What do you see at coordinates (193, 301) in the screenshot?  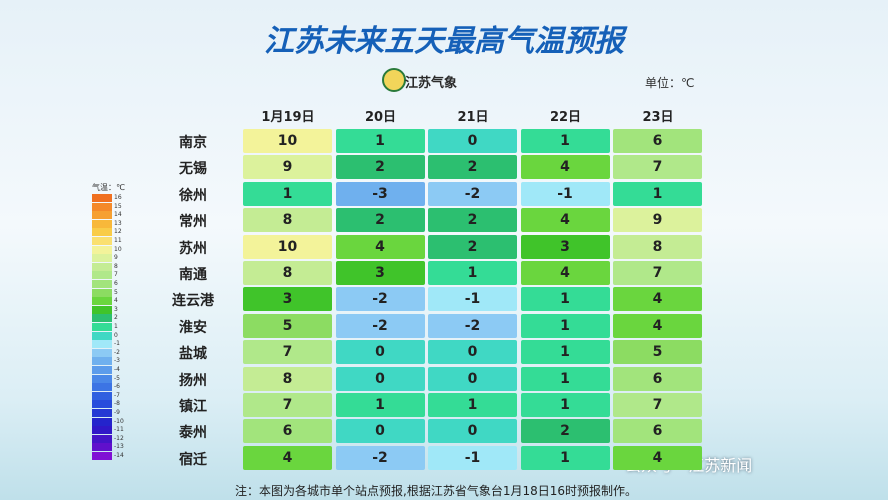 I see `city-label: 连云港` at bounding box center [193, 301].